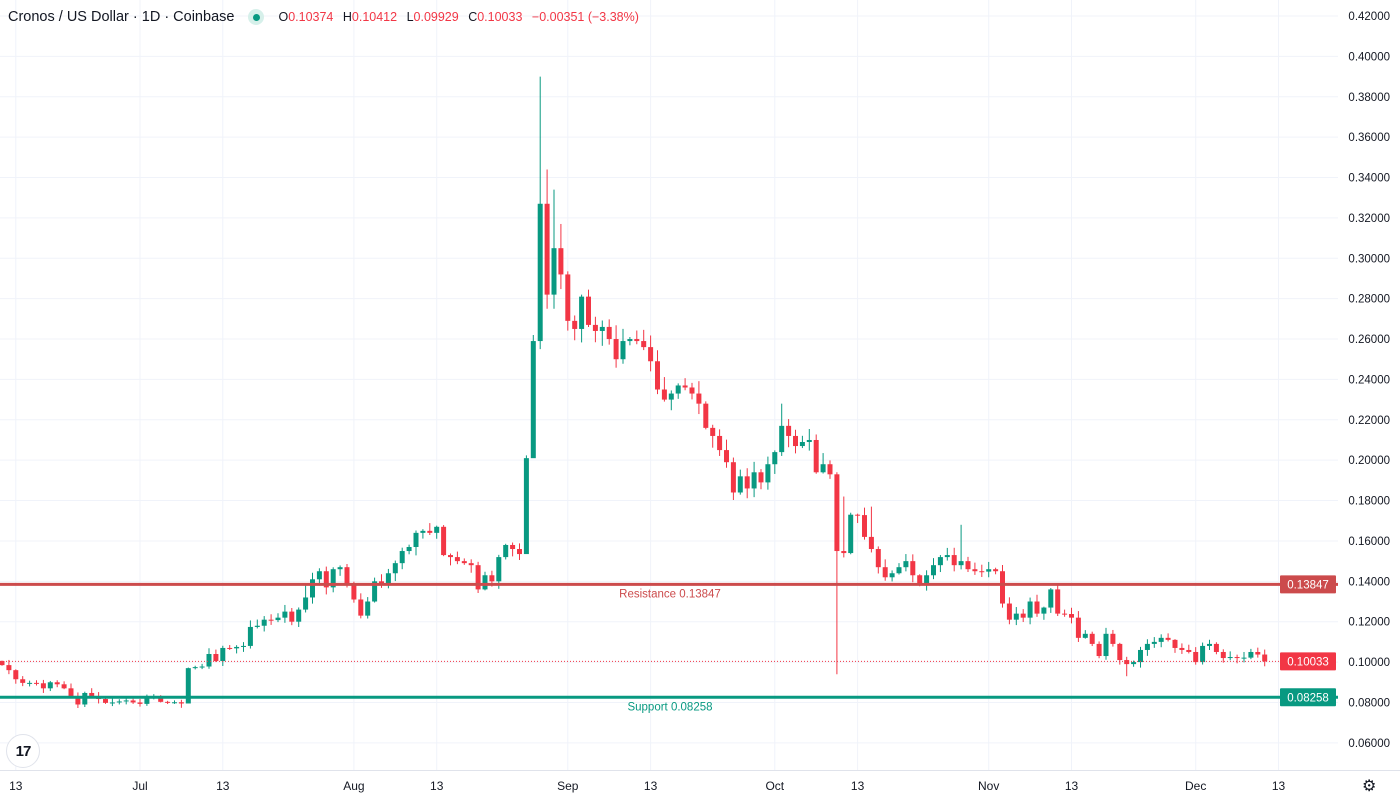 Image resolution: width=1400 pixels, height=800 pixels. I want to click on symbol-title: Cronos / US Dollar · 1D · Coinbase, so click(121, 17).